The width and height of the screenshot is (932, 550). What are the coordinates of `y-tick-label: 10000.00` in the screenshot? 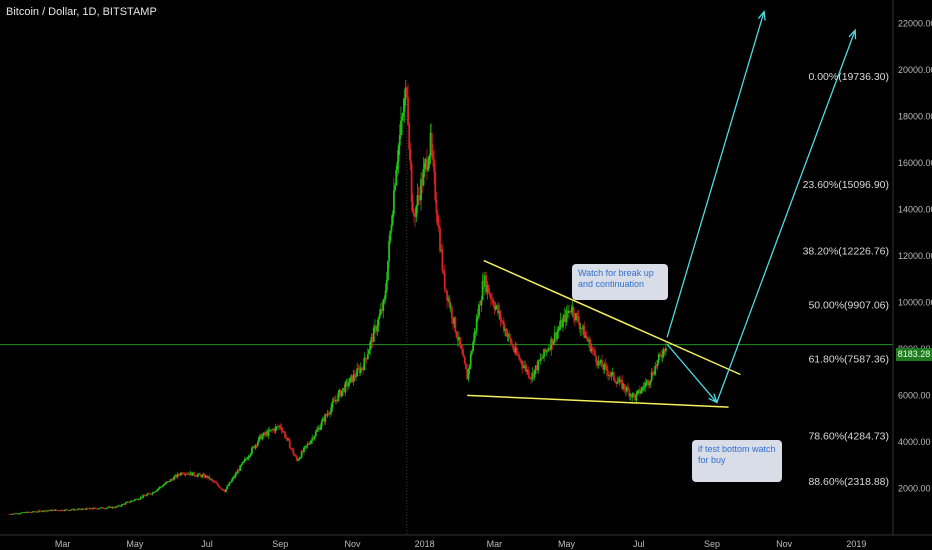 It's located at (915, 302).